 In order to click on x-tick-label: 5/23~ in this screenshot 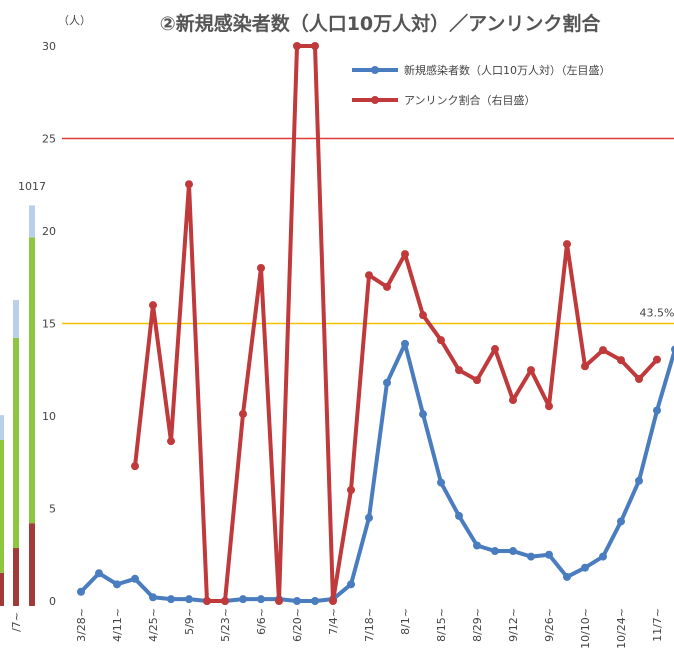, I will do `click(225, 625)`.